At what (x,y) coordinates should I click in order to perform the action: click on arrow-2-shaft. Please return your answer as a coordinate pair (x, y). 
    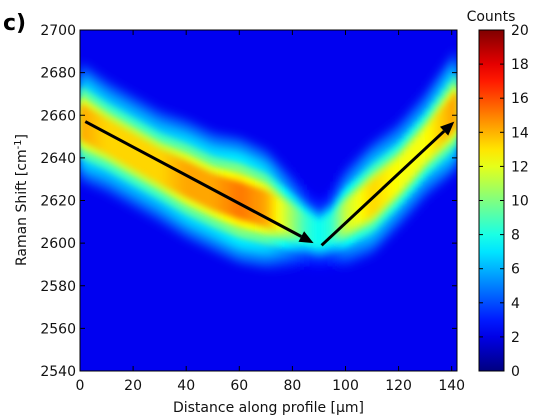
    Looking at the image, I should click on (383, 188).